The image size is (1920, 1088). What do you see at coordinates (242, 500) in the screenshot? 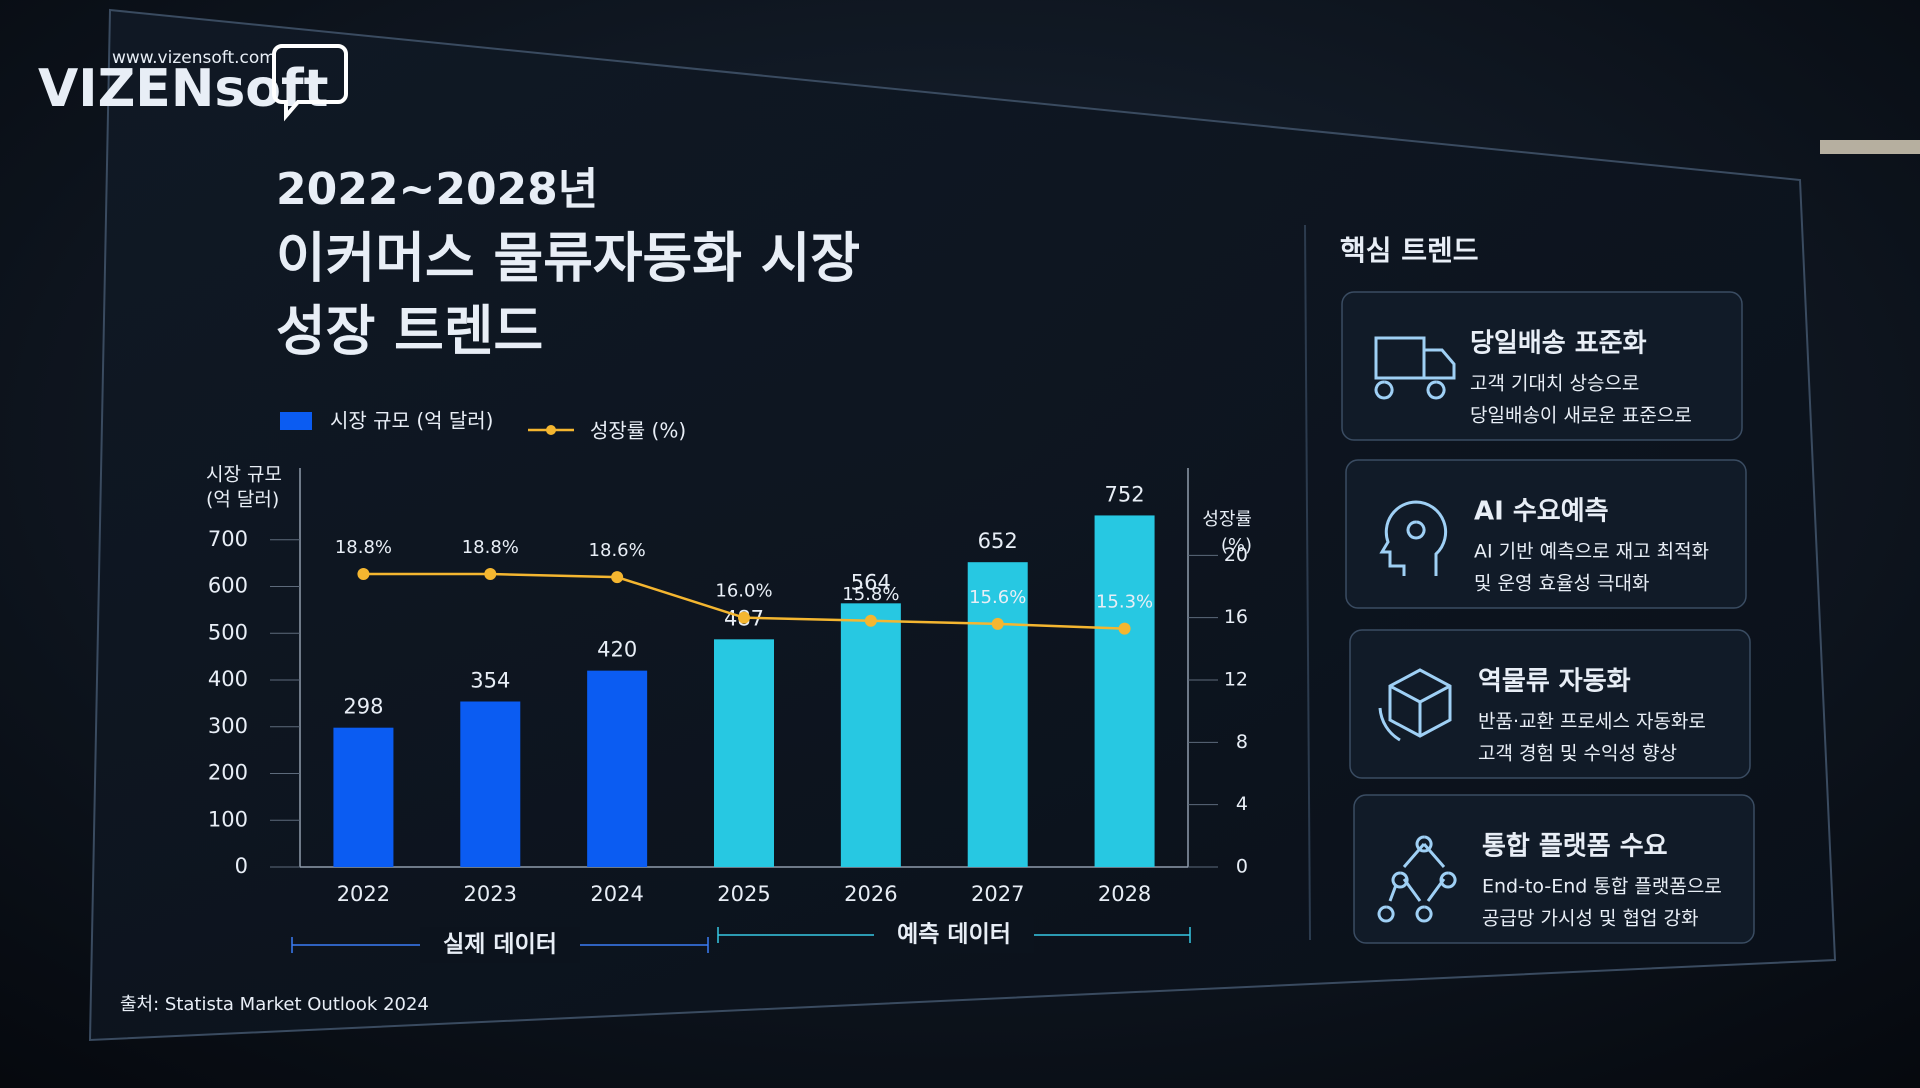
I see `y-axis-title: (억 달러)` at bounding box center [242, 500].